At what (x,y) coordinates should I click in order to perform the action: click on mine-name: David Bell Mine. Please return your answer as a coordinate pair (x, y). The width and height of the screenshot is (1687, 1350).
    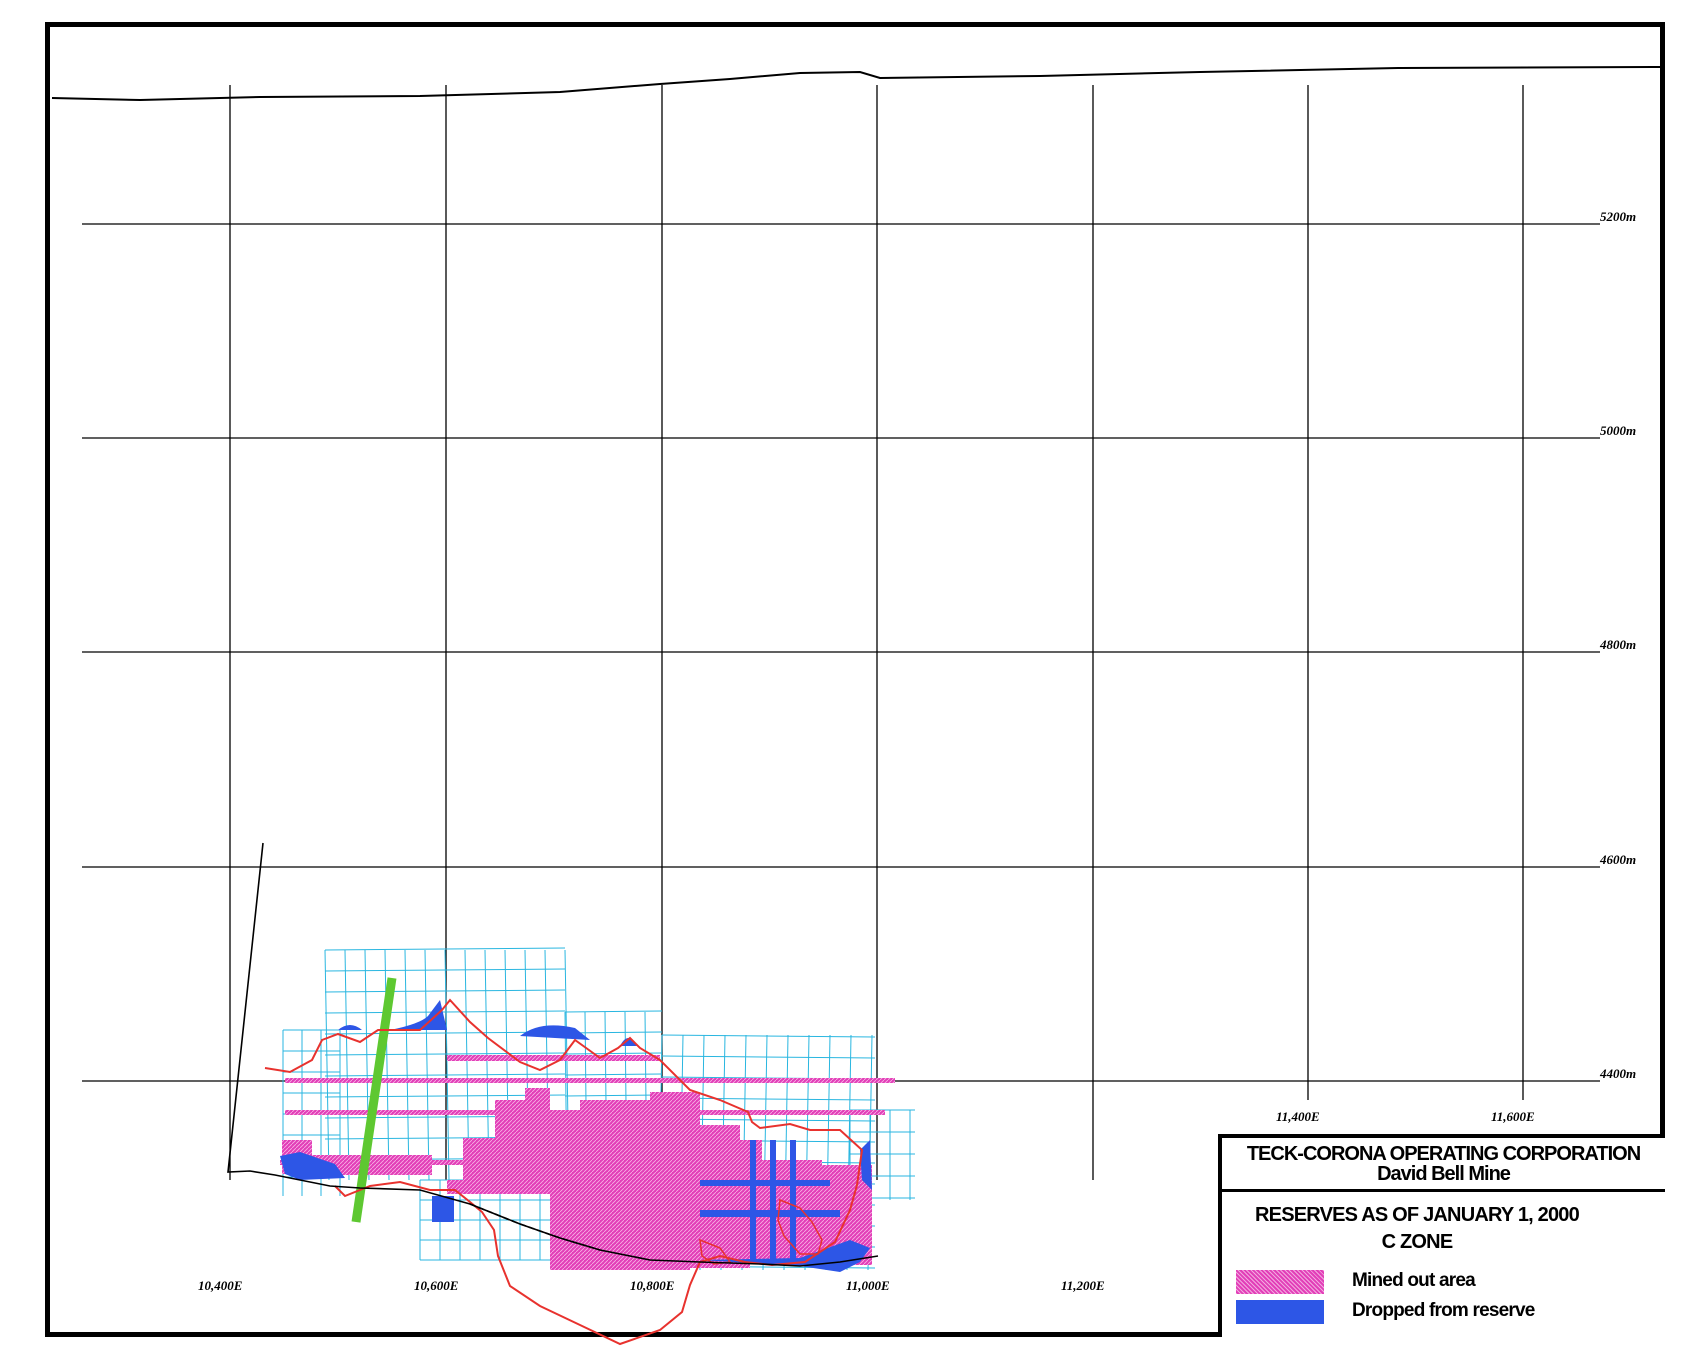
    Looking at the image, I should click on (1444, 1174).